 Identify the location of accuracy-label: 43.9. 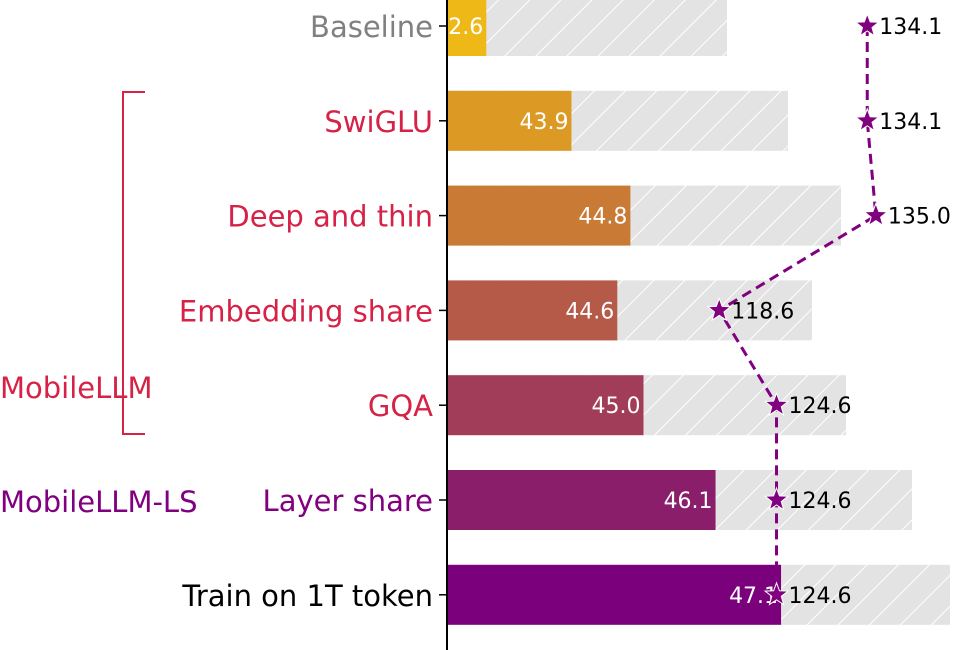
(543, 122).